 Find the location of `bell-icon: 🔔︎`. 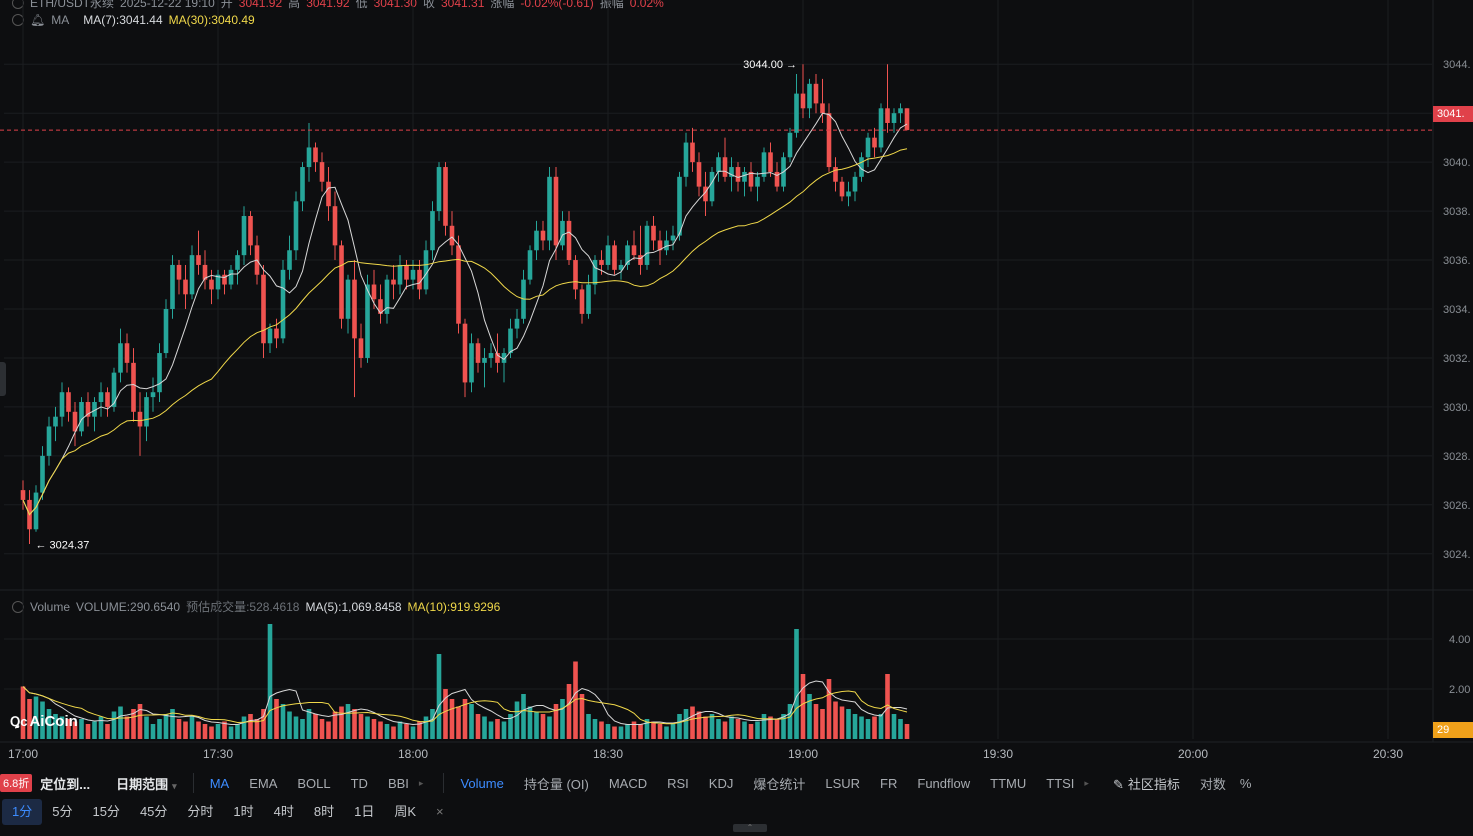

bell-icon: 🔔︎ is located at coordinates (38, 20).